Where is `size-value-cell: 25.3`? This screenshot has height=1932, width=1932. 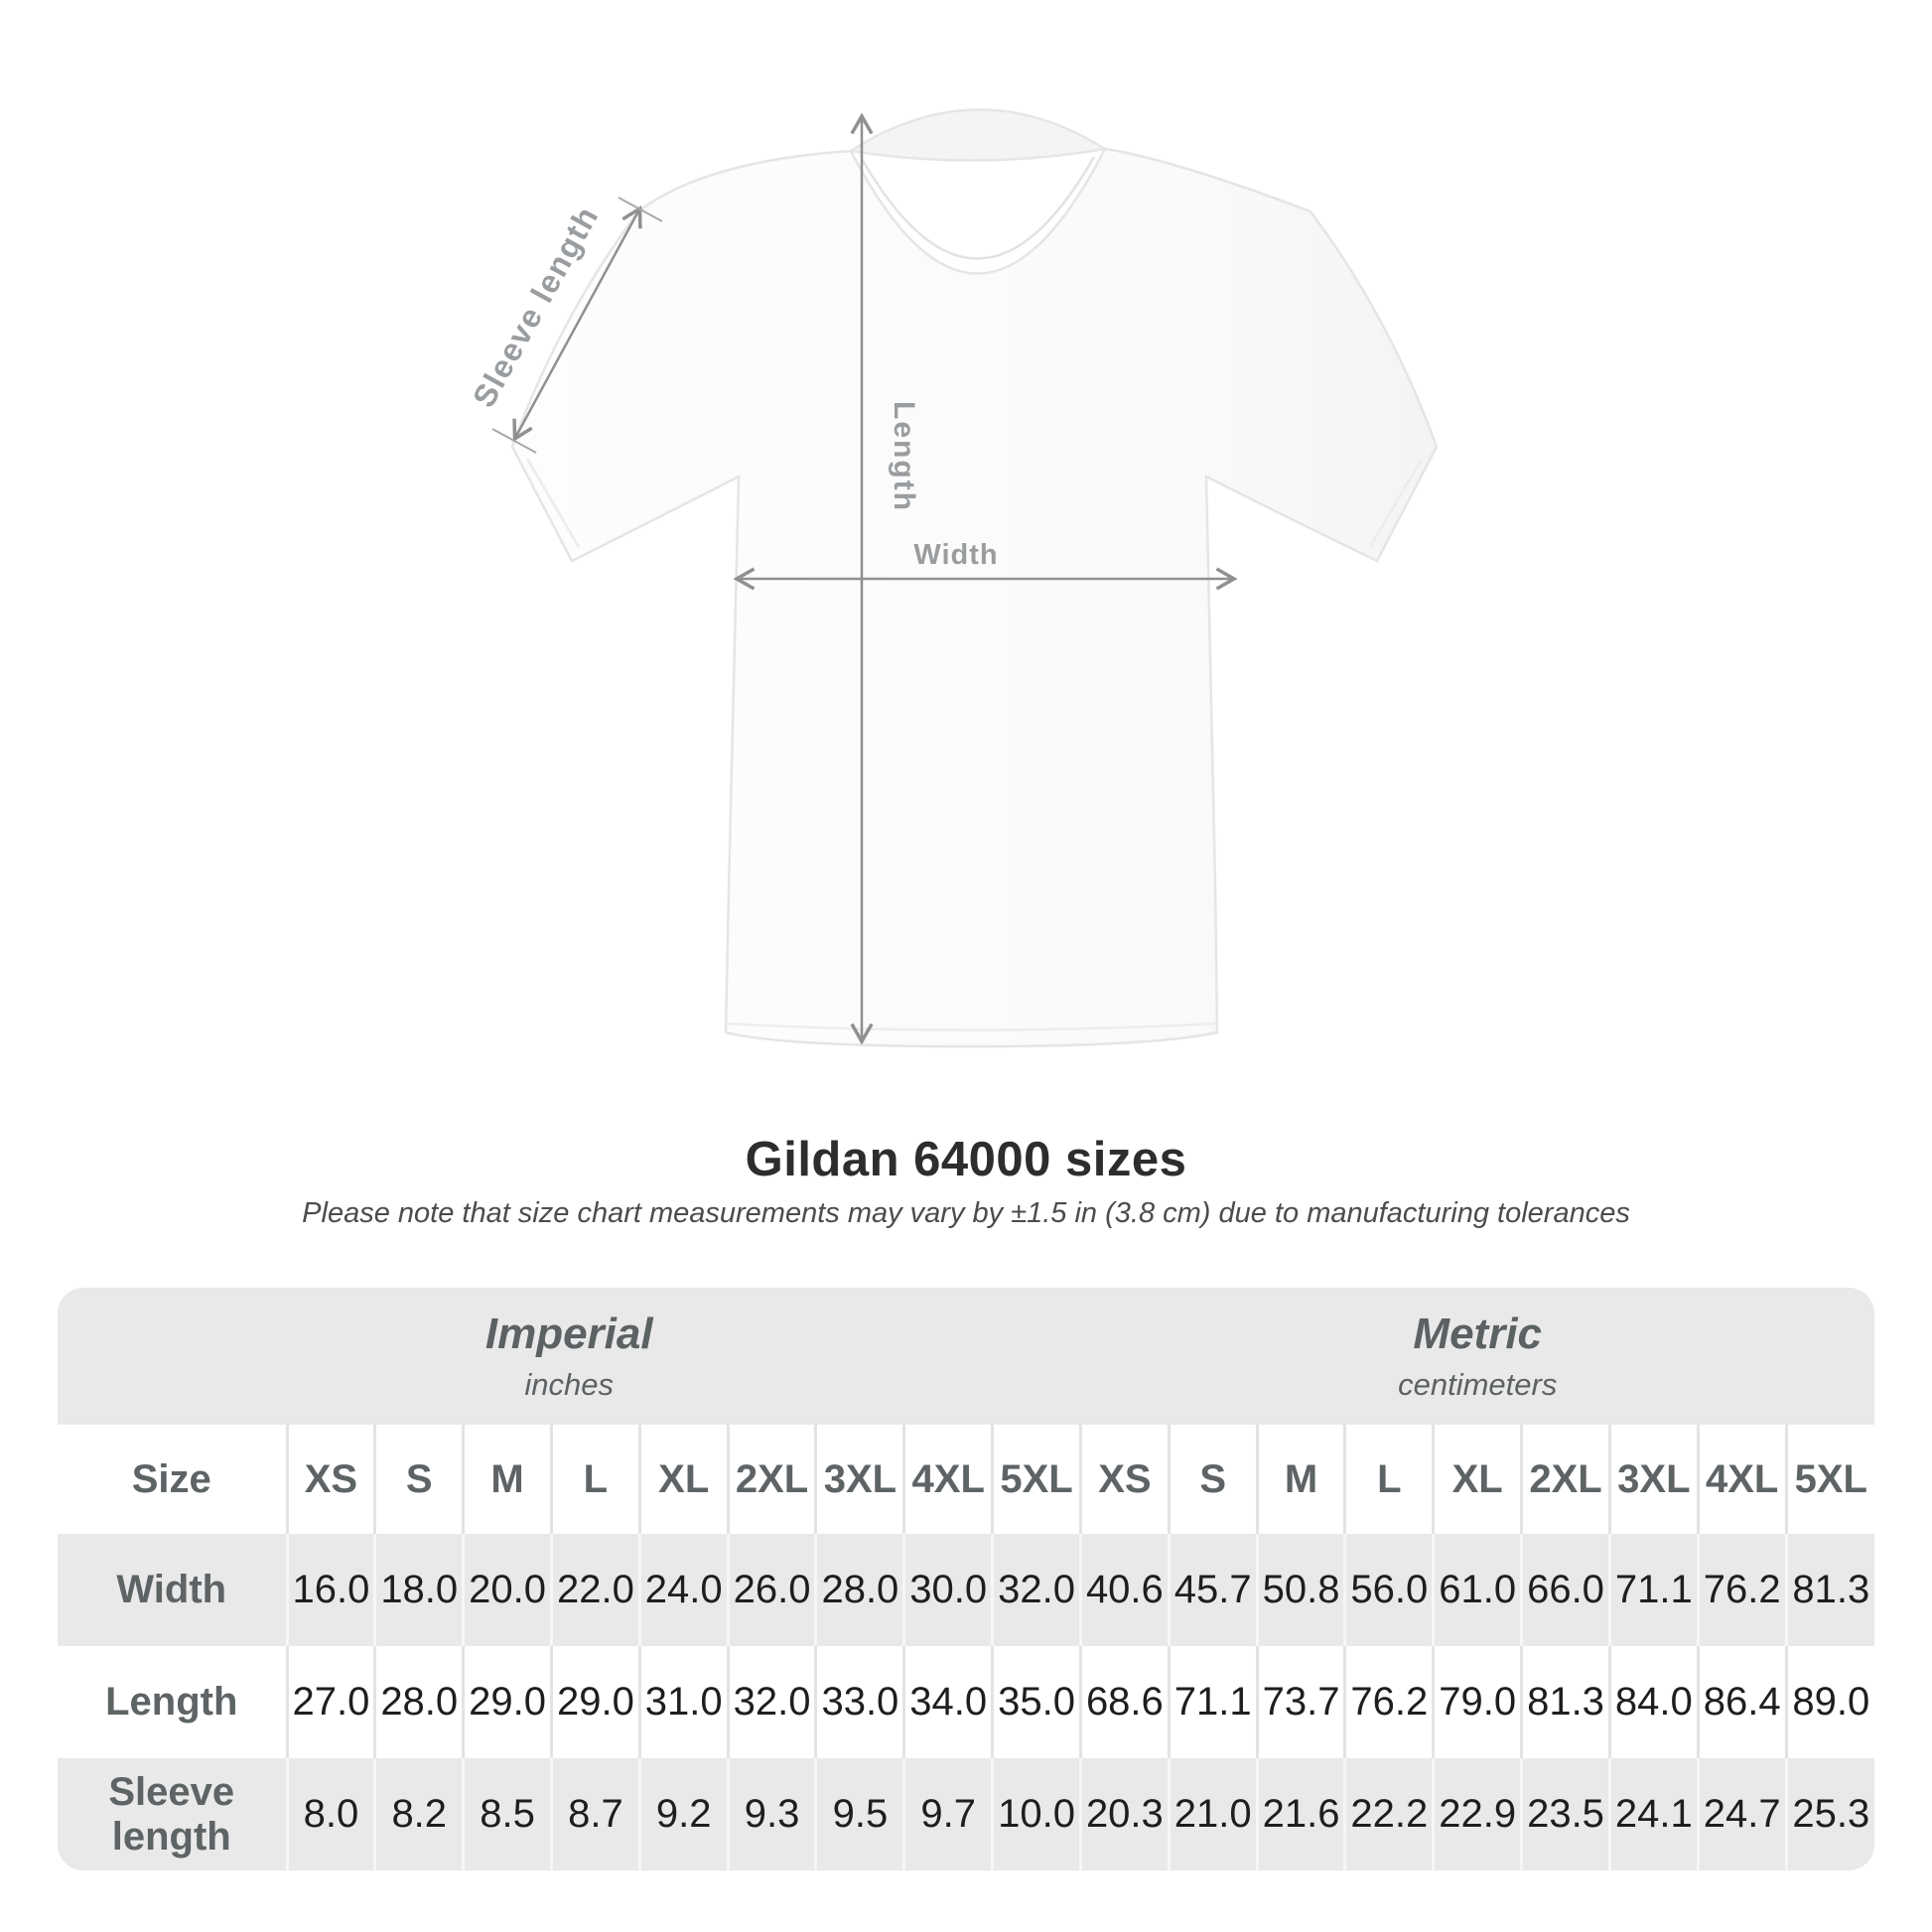
size-value-cell: 25.3 is located at coordinates (1829, 1814).